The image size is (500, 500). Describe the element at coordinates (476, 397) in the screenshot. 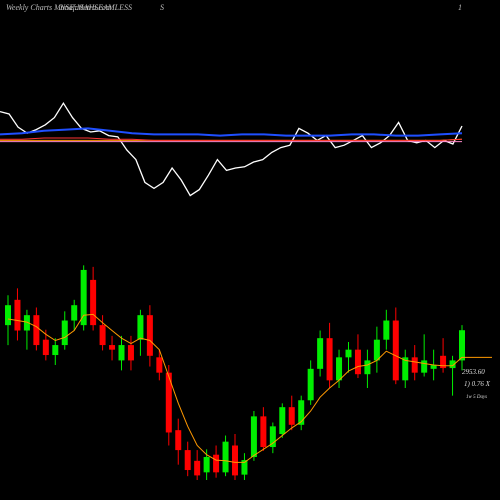

I see `period: 1w 5 Days` at that location.